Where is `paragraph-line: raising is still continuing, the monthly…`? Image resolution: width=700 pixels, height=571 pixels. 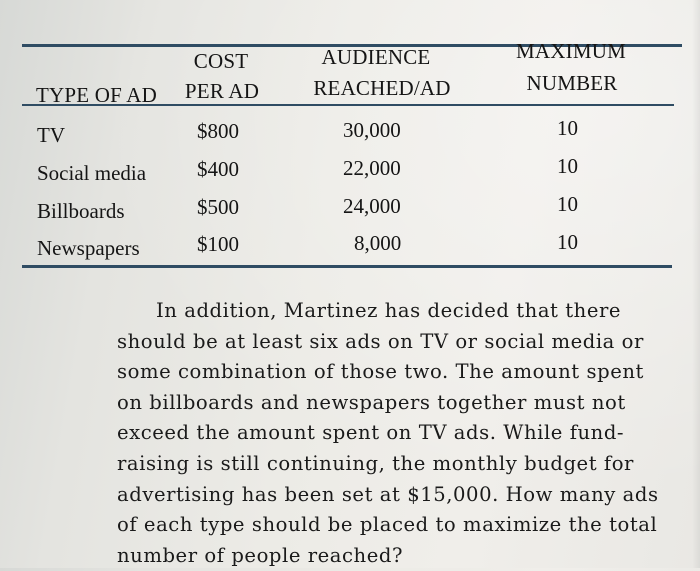 paragraph-line: raising is still continuing, the monthly… is located at coordinates (375, 463).